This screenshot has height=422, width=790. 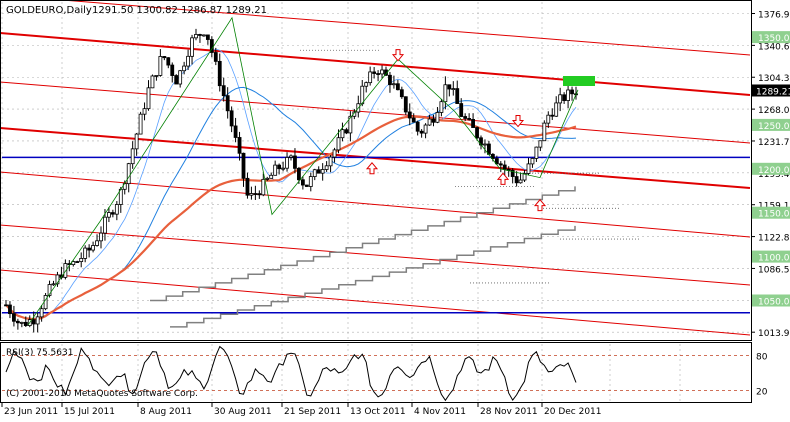 I want to click on time-tick-label: 30 Aug 2011, so click(x=243, y=412).